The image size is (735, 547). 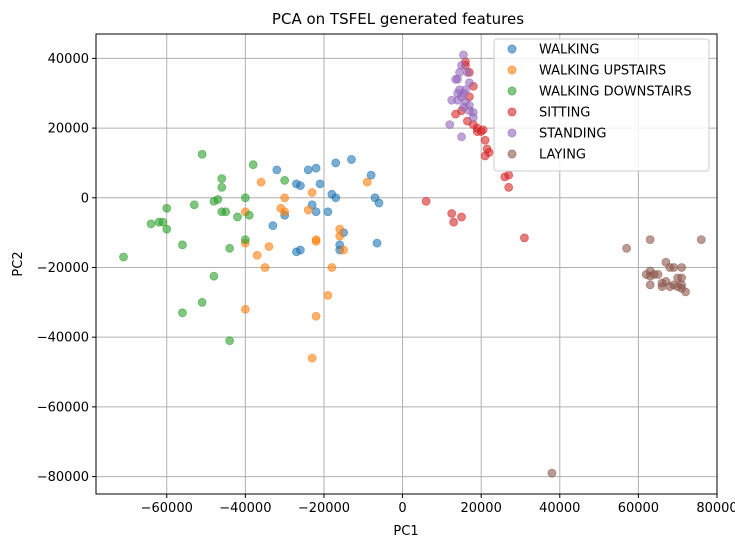 What do you see at coordinates (324, 508) in the screenshot?
I see `x-tick-label: −20000` at bounding box center [324, 508].